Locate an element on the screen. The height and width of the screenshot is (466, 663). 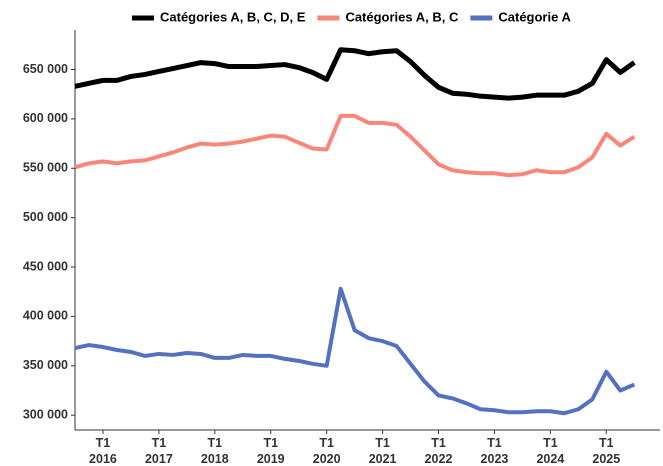
x-tick-label: T1 2021 is located at coordinates (383, 451).